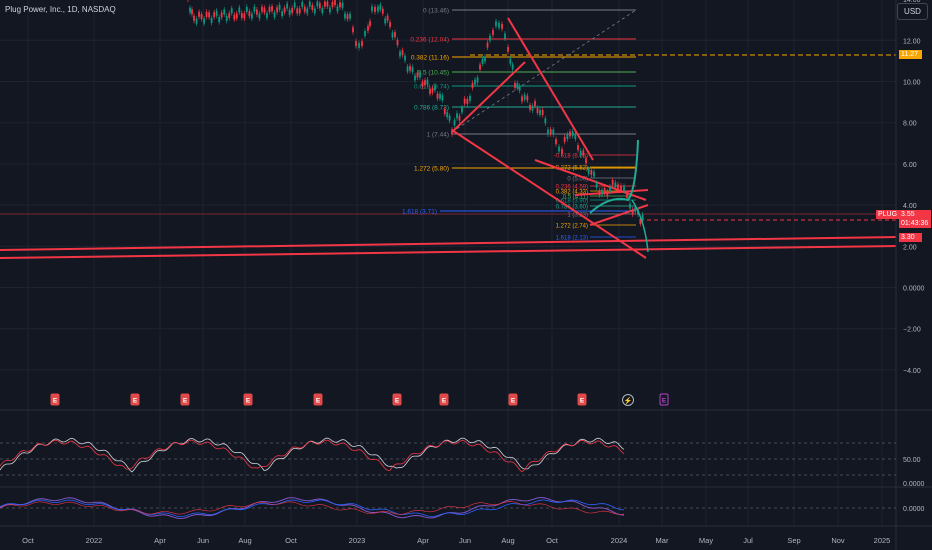 This screenshot has width=932, height=550. I want to click on time-tick-label: Sep, so click(793, 540).